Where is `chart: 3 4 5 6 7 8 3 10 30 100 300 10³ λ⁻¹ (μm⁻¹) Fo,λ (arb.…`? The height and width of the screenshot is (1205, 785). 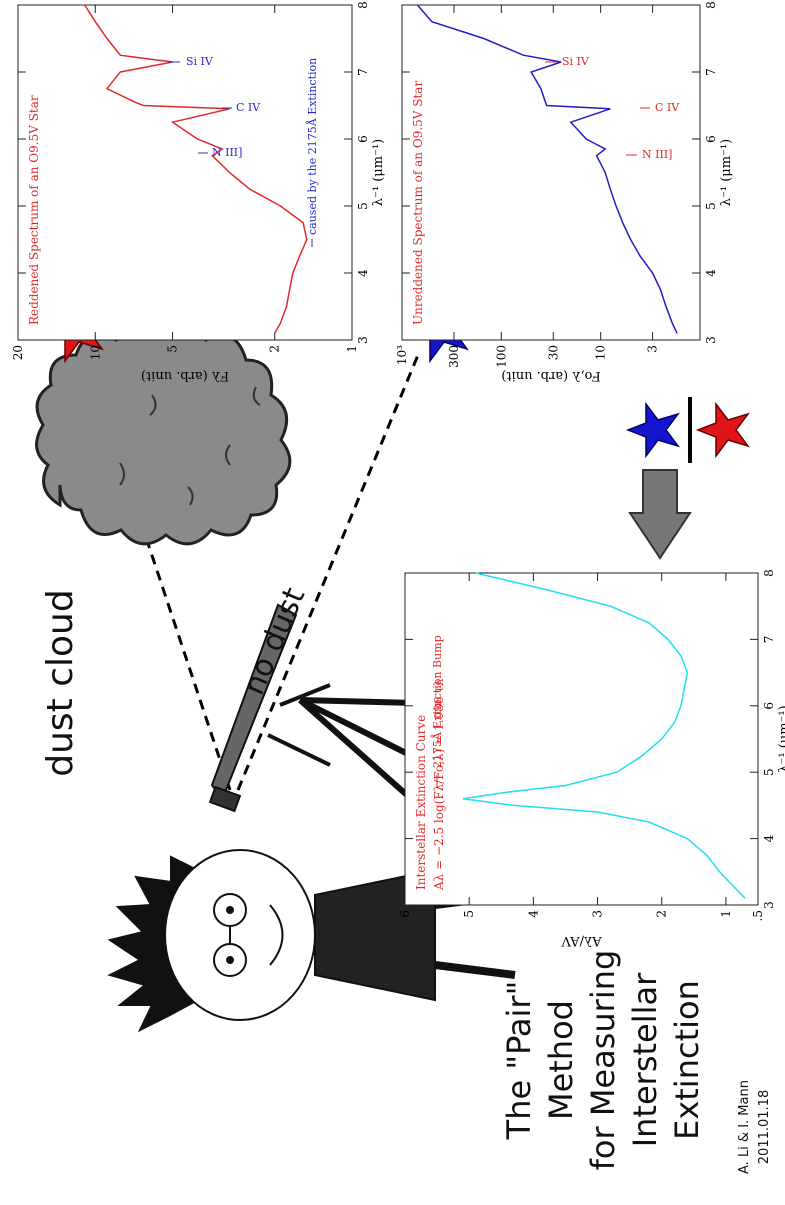 chart: 3 4 5 6 7 8 3 10 30 100 300 10³ λ⁻¹ (μm⁻¹) Fo,λ (arb.… is located at coordinates (564, 192).